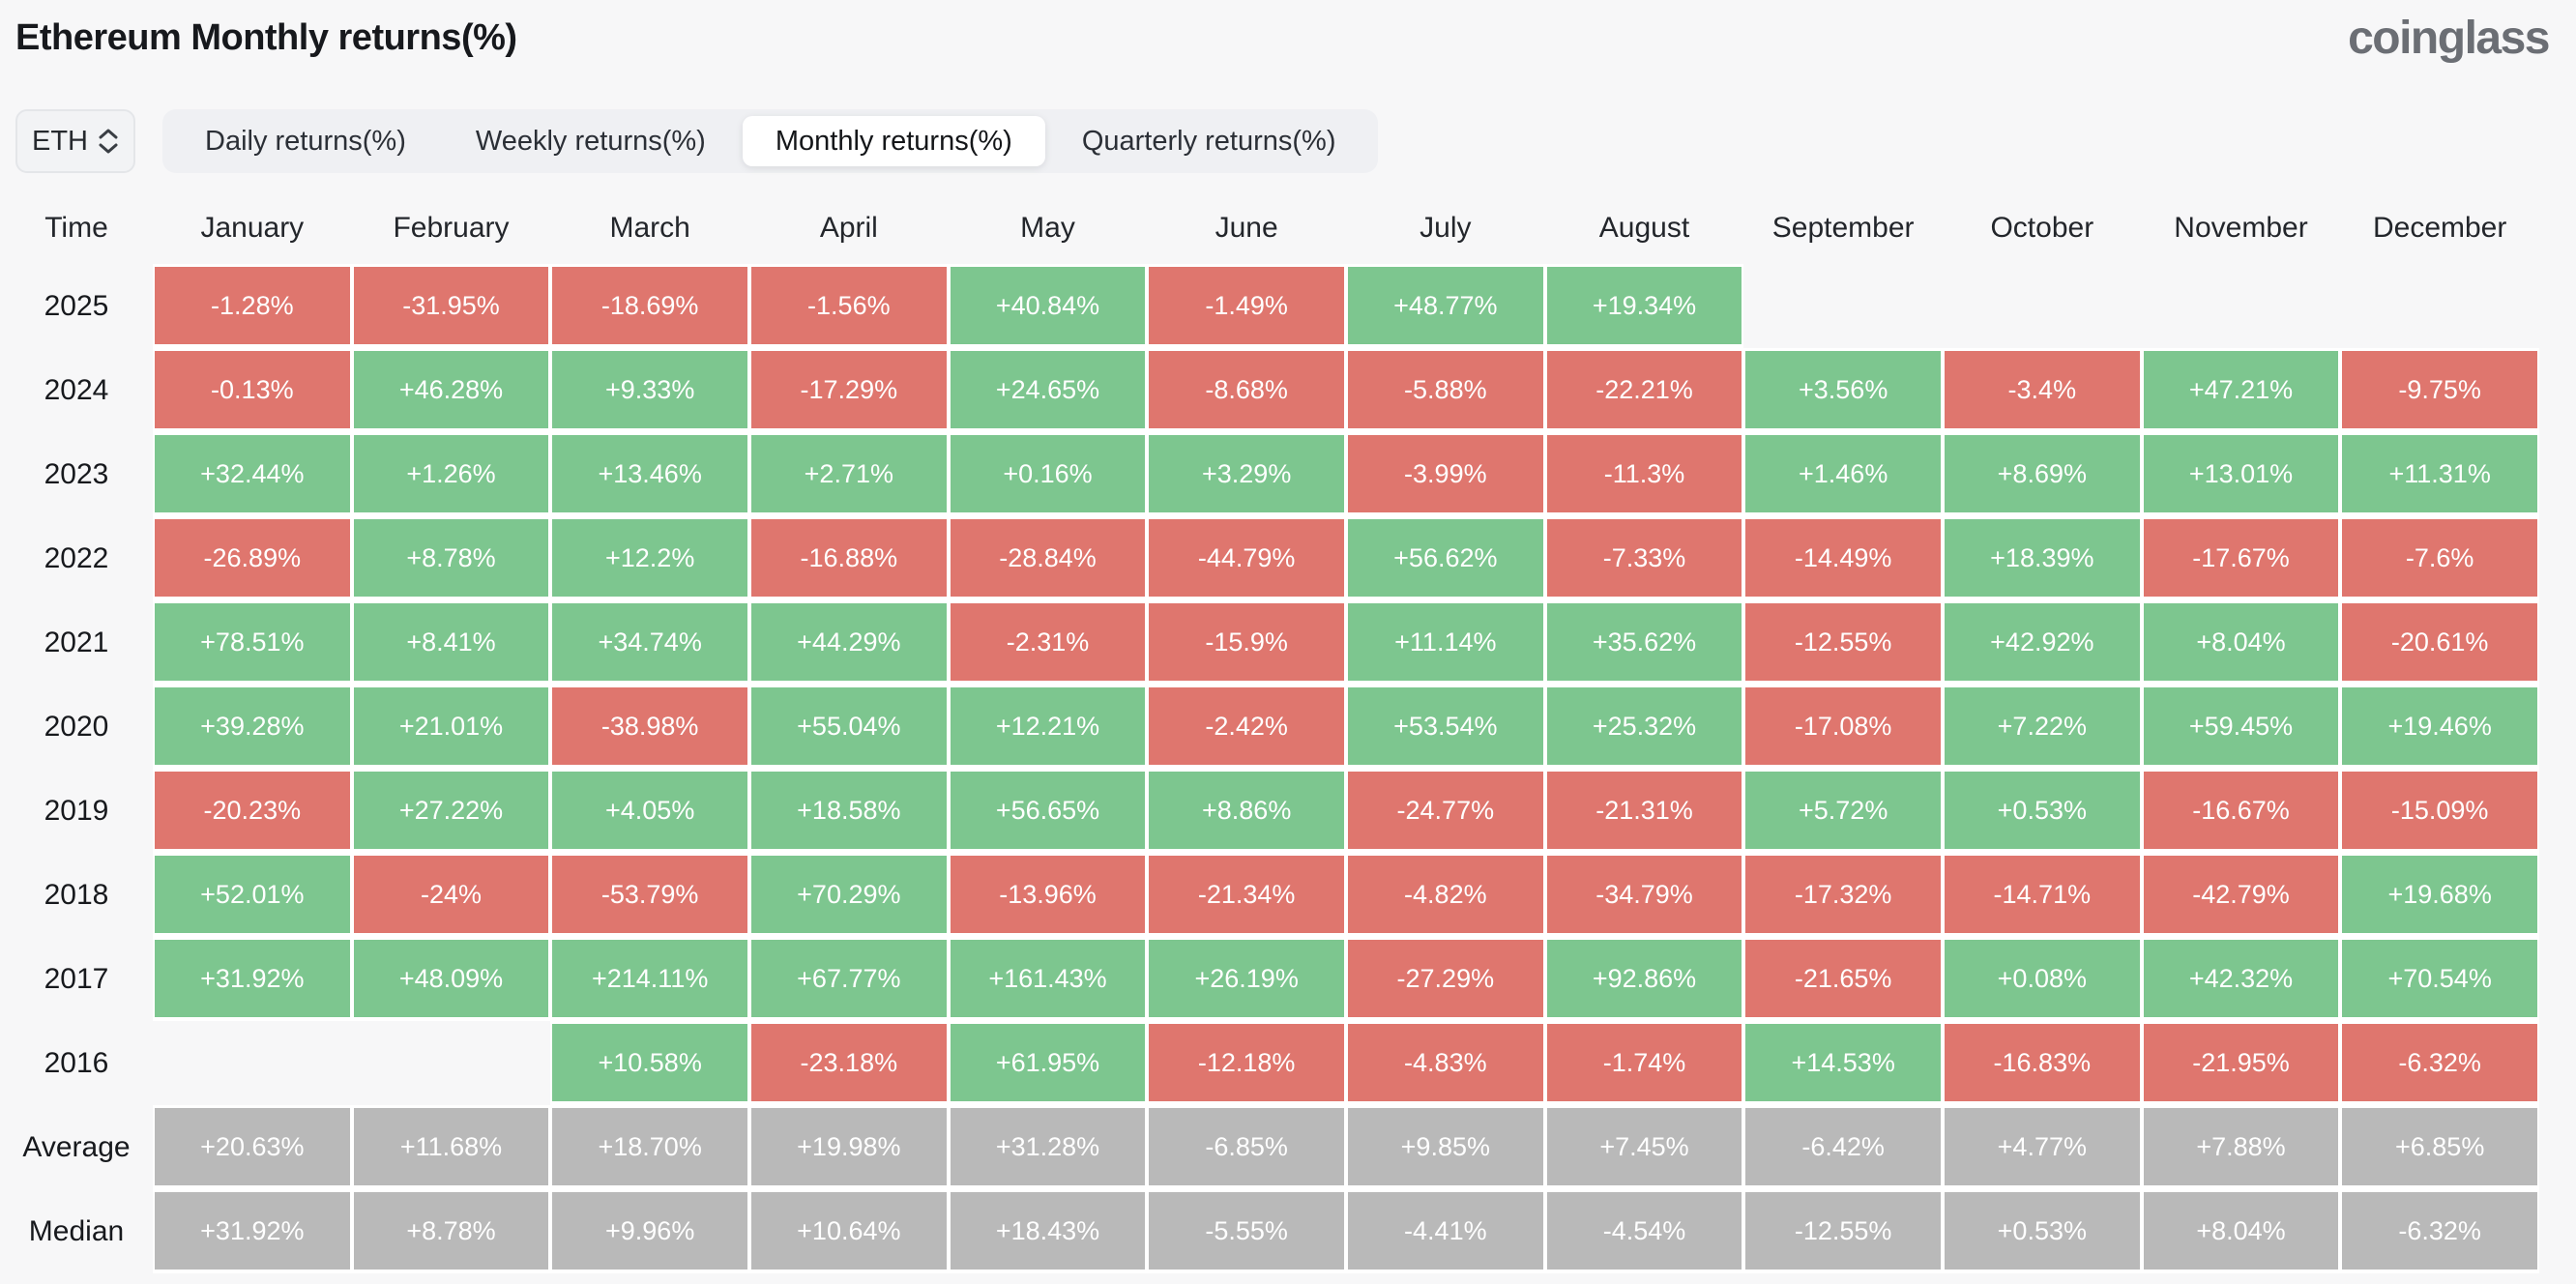 The image size is (2576, 1284). Describe the element at coordinates (649, 1147) in the screenshot. I see `return-cell: +18.70%` at that location.